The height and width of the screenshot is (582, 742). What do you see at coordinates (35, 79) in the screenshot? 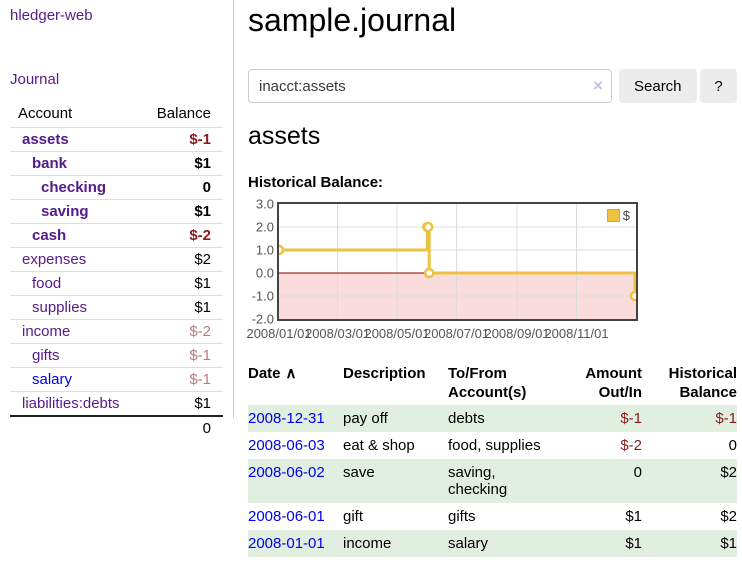
I see `sidebar-item-journal: Journal` at bounding box center [35, 79].